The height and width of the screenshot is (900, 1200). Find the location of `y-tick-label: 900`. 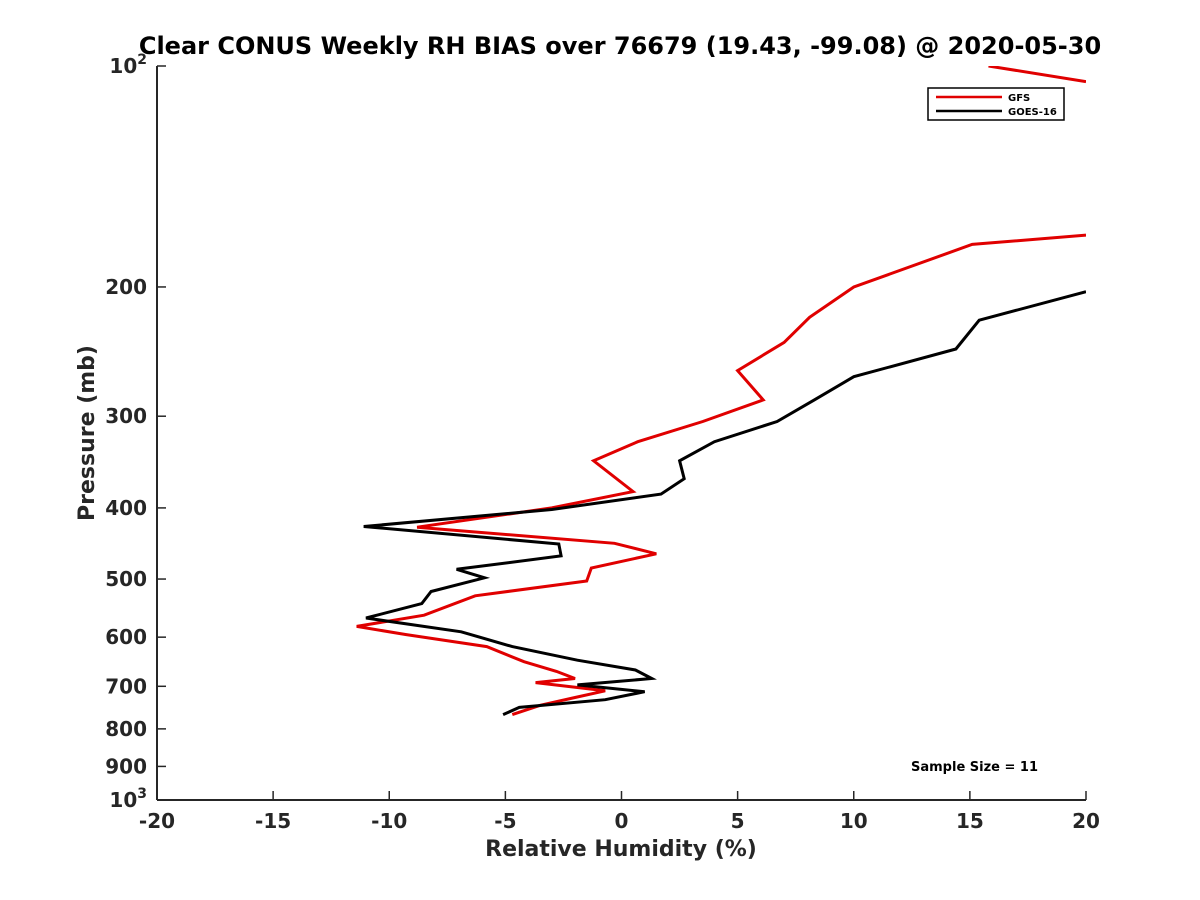

y-tick-label: 900 is located at coordinates (126, 766).